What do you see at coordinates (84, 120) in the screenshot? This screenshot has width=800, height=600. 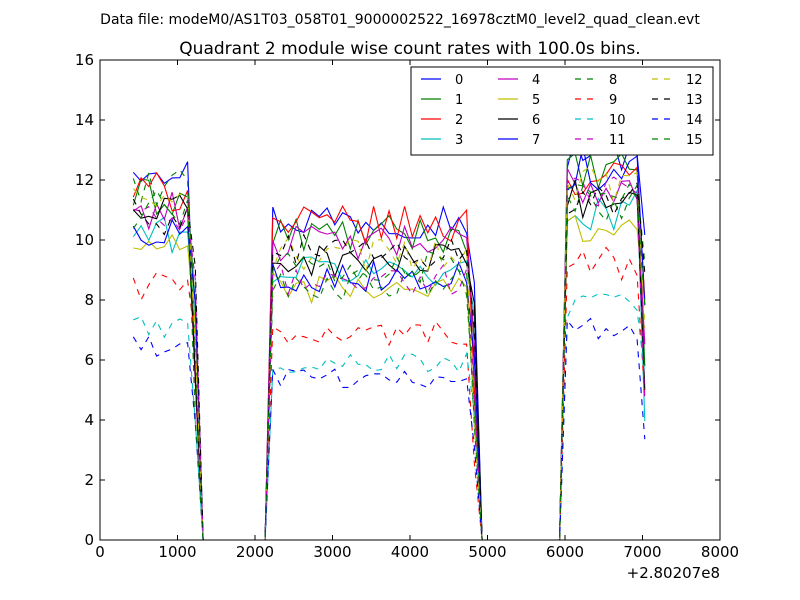 I see `y-tick-label: 14` at bounding box center [84, 120].